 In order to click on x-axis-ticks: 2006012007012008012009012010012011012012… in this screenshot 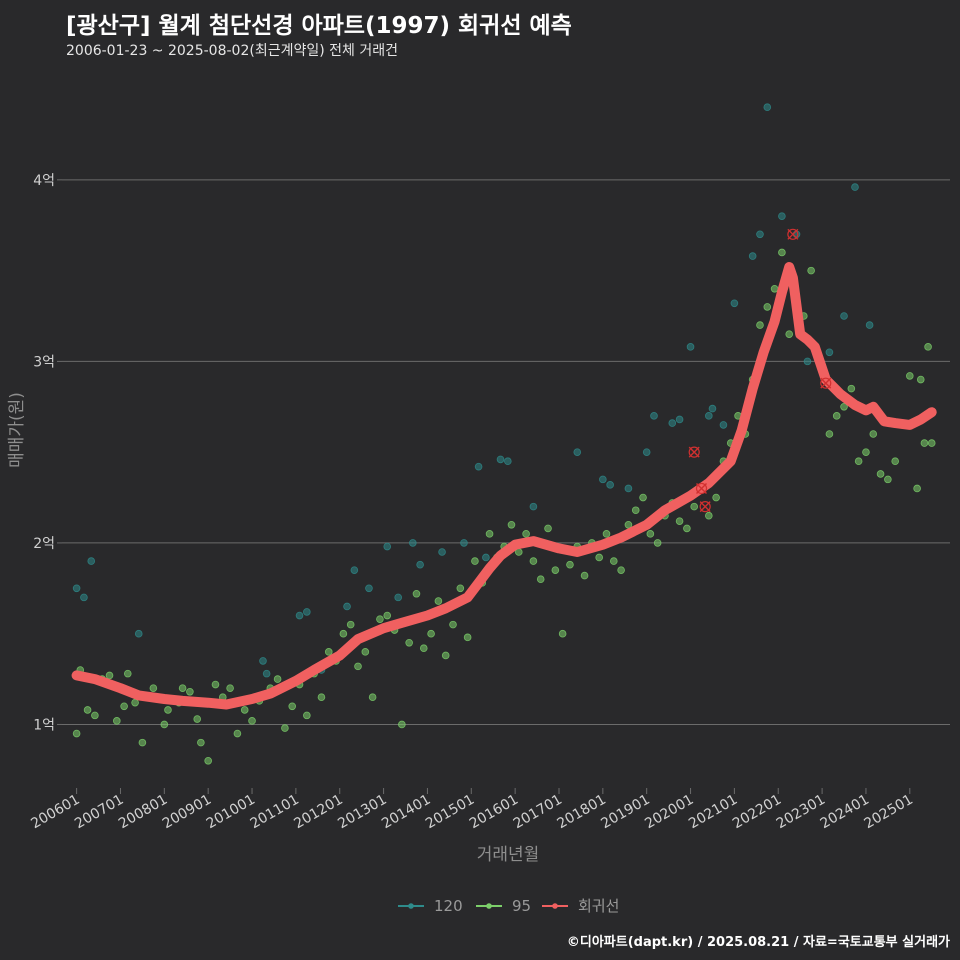, I will do `click(472, 810)`.